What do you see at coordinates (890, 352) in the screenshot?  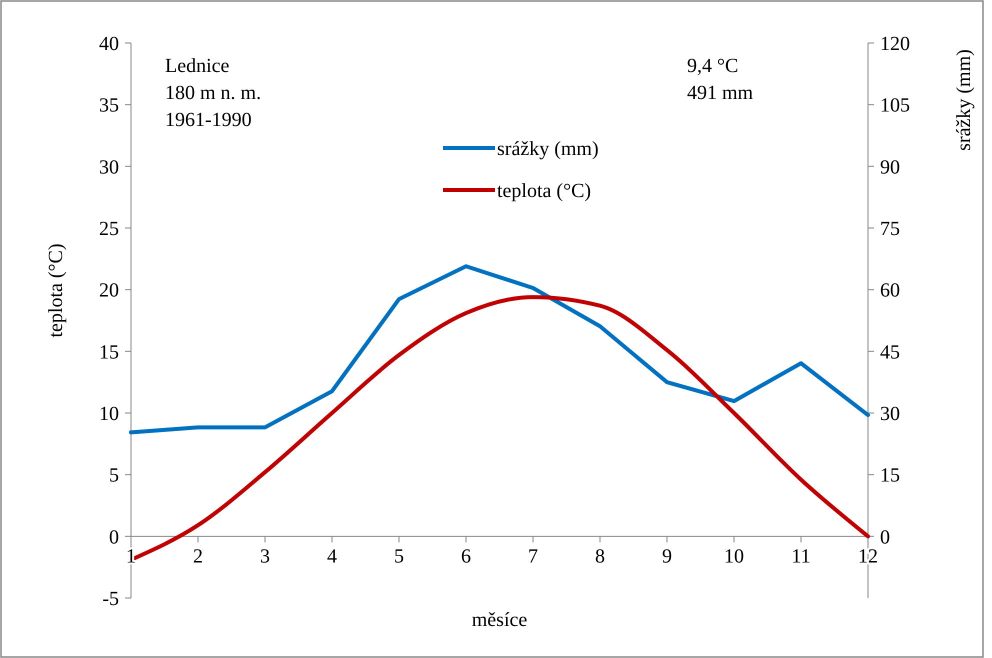 I see `y2-tick-label: 45` at bounding box center [890, 352].